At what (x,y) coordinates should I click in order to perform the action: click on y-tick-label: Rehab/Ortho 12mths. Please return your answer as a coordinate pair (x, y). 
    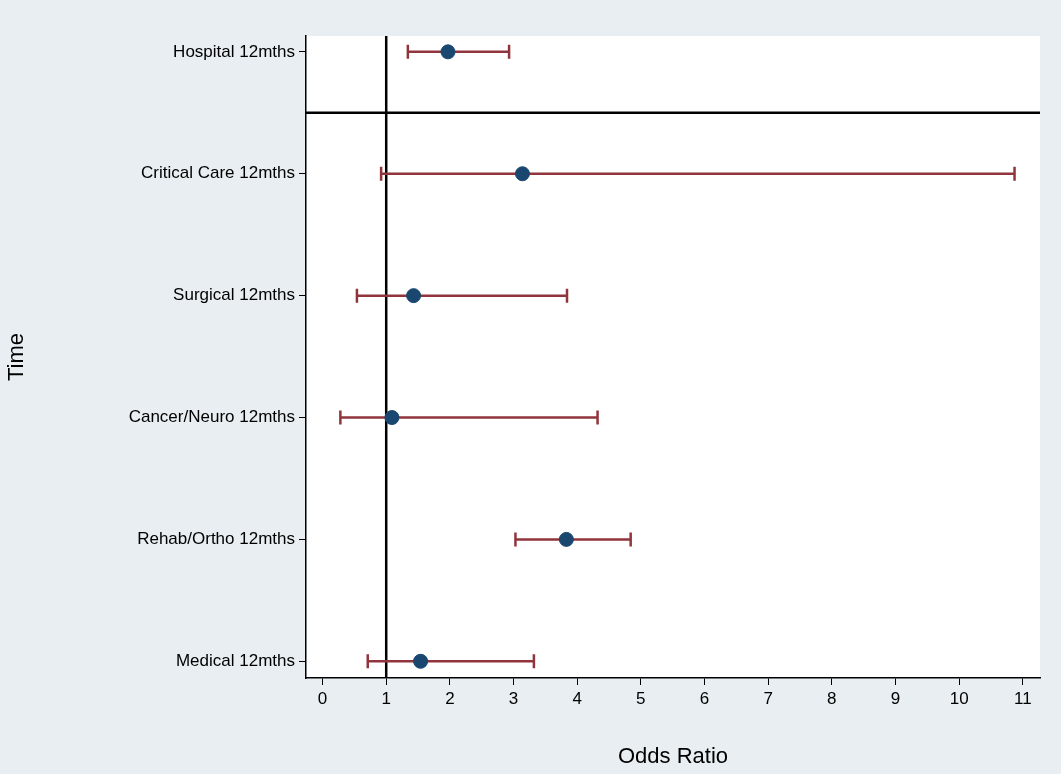
    Looking at the image, I should click on (216, 539).